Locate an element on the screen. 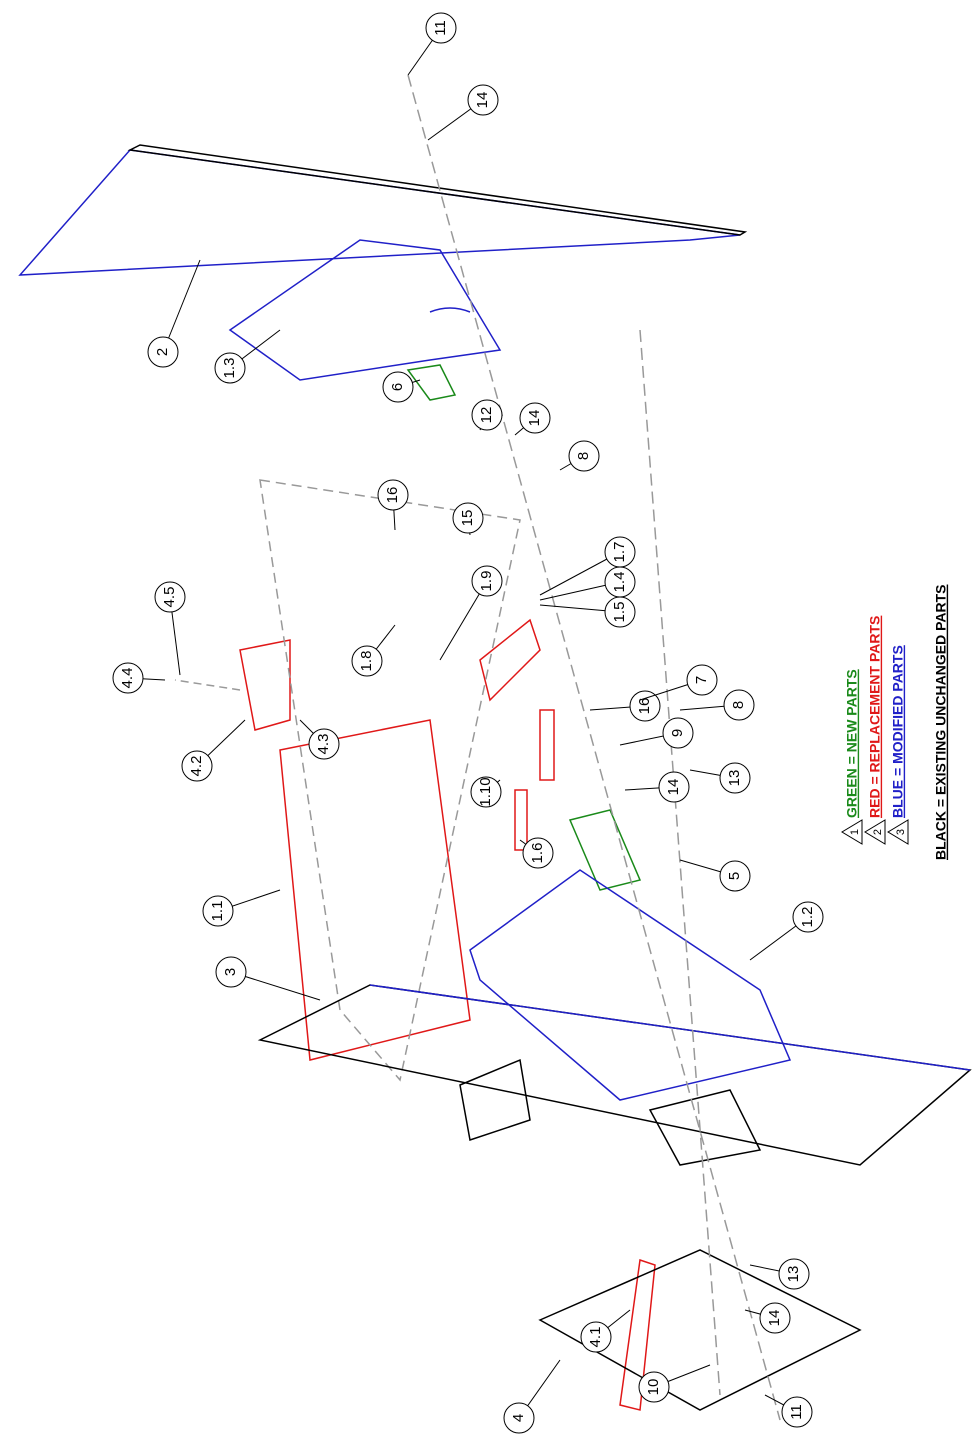 The height and width of the screenshot is (1440, 976). legend-marker: 3 is located at coordinates (901, 832).